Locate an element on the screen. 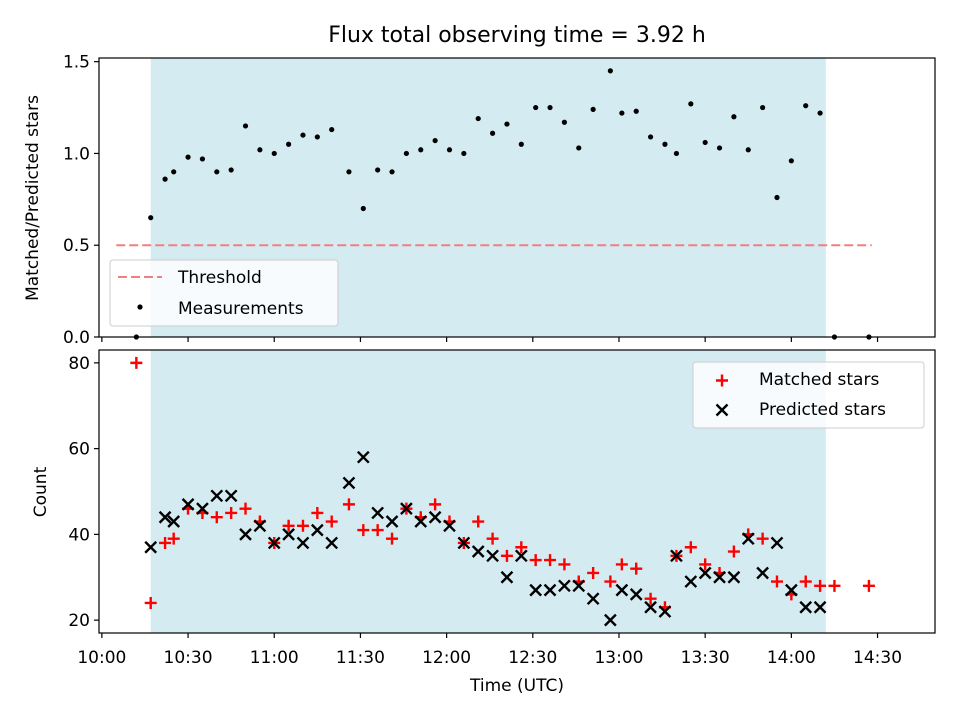 This screenshot has height=720, width=960. legend-predicted-swatch is located at coordinates (722, 410).